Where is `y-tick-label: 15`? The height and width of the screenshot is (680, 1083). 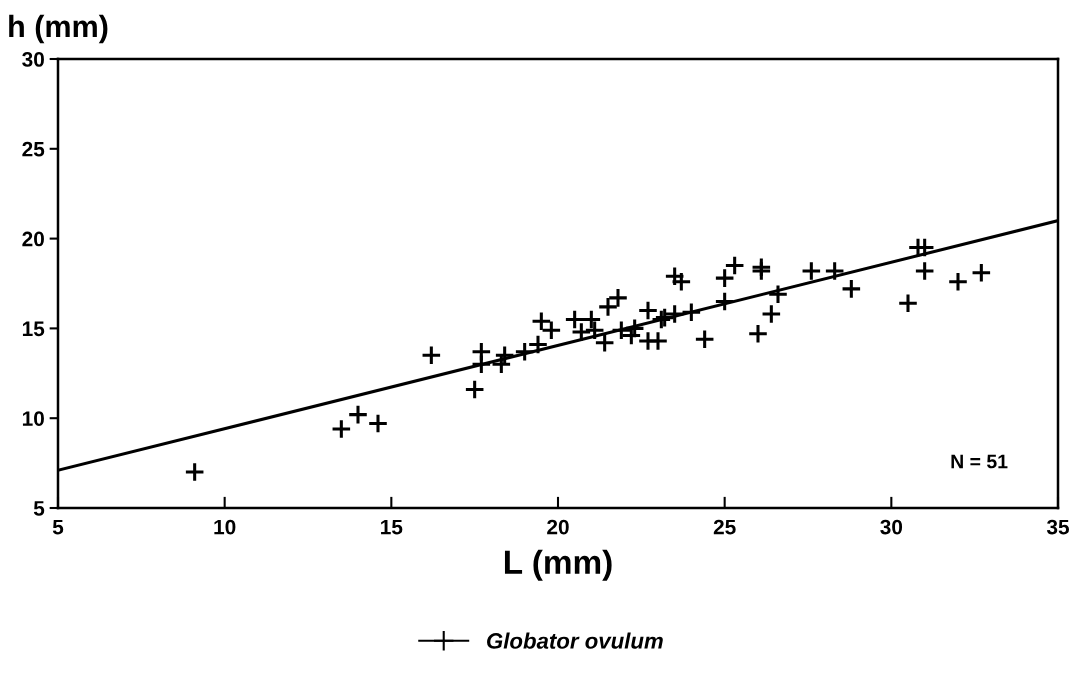
y-tick-label: 15 is located at coordinates (33, 329).